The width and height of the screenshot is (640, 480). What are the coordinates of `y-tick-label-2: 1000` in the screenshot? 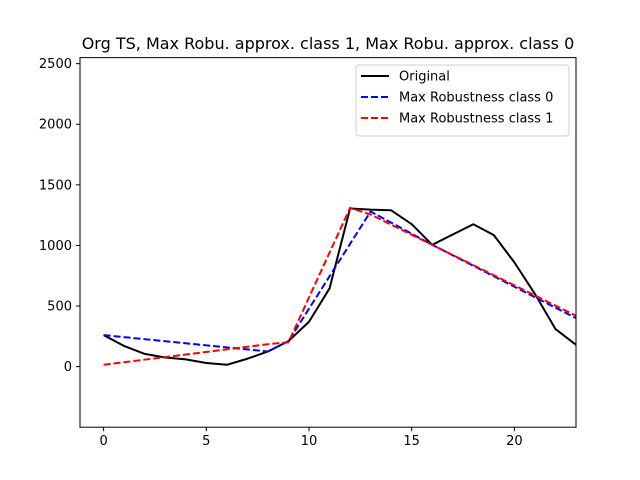 It's located at (55, 246).